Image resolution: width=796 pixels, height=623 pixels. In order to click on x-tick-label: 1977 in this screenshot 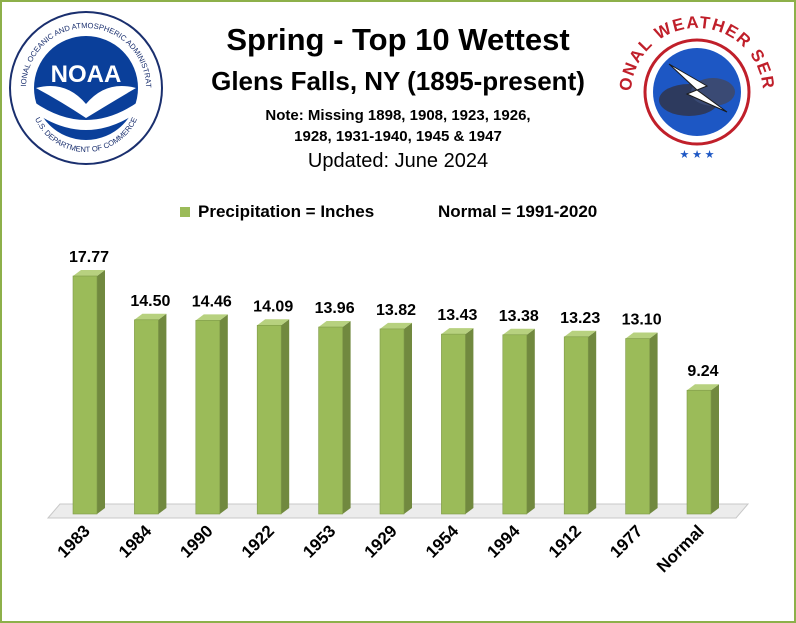, I will do `click(626, 541)`.